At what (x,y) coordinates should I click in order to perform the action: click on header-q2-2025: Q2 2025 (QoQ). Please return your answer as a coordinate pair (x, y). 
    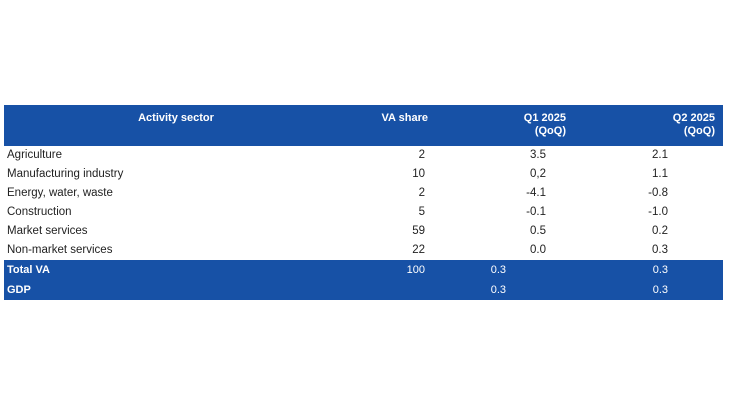
    Looking at the image, I should click on (649, 125).